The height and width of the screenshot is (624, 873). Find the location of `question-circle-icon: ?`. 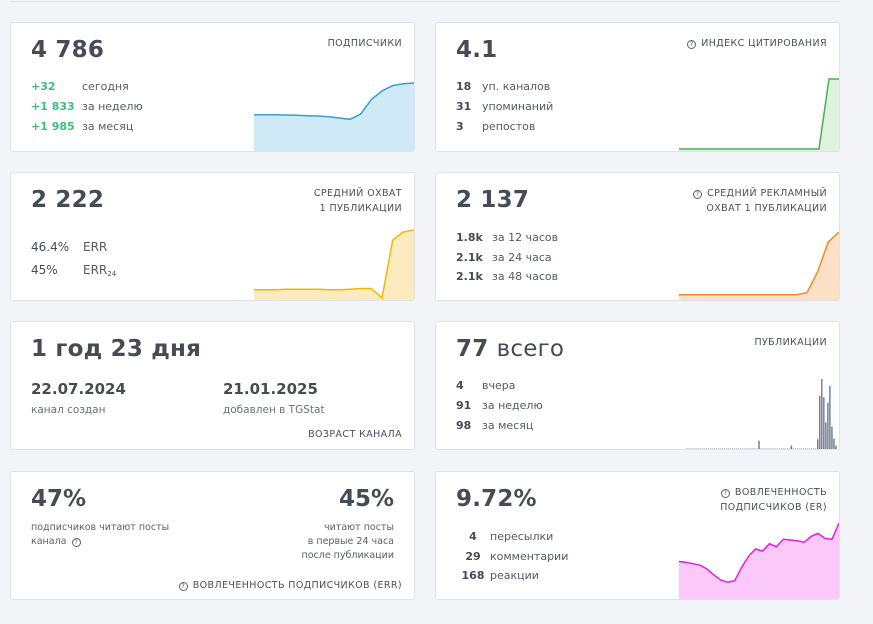

question-circle-icon: ? is located at coordinates (76, 542).